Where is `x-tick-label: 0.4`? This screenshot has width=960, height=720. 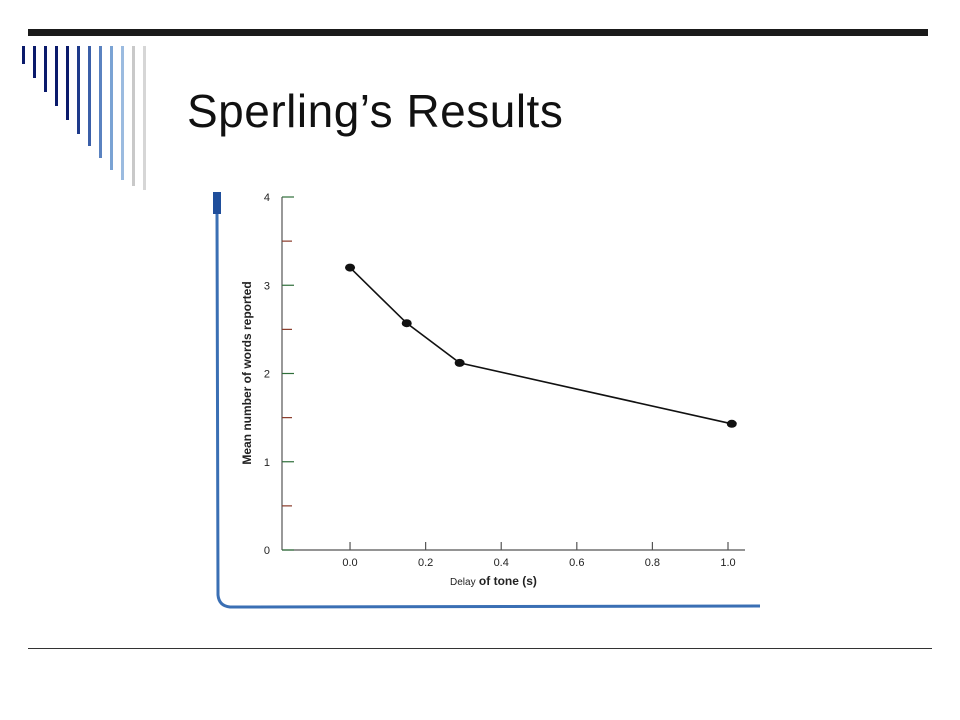 x-tick-label: 0.4 is located at coordinates (501, 563).